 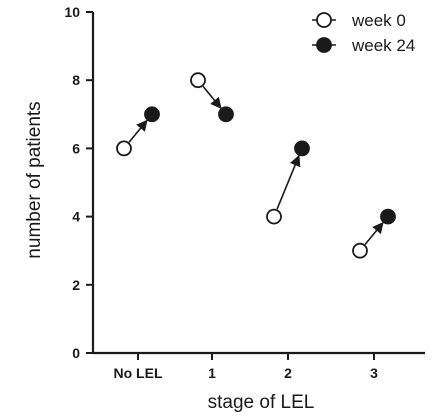 I want to click on y-tick-label: 2, so click(x=76, y=285).